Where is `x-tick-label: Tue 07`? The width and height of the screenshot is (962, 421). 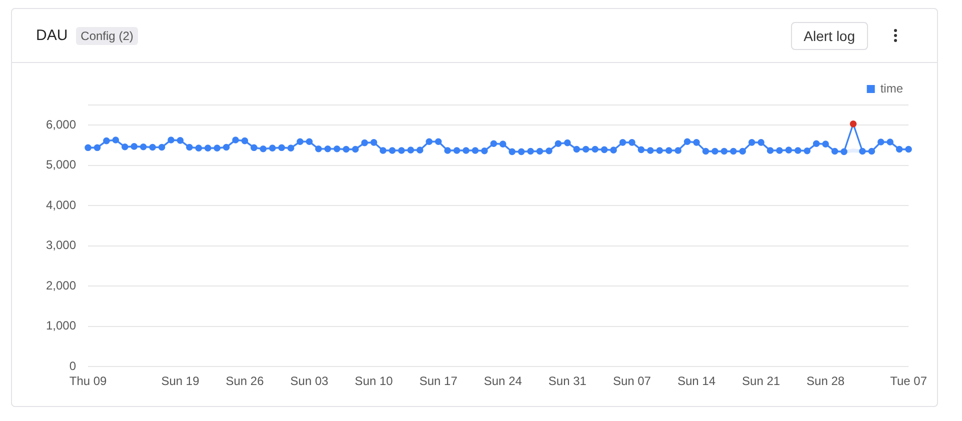 x-tick-label: Tue 07 is located at coordinates (909, 381).